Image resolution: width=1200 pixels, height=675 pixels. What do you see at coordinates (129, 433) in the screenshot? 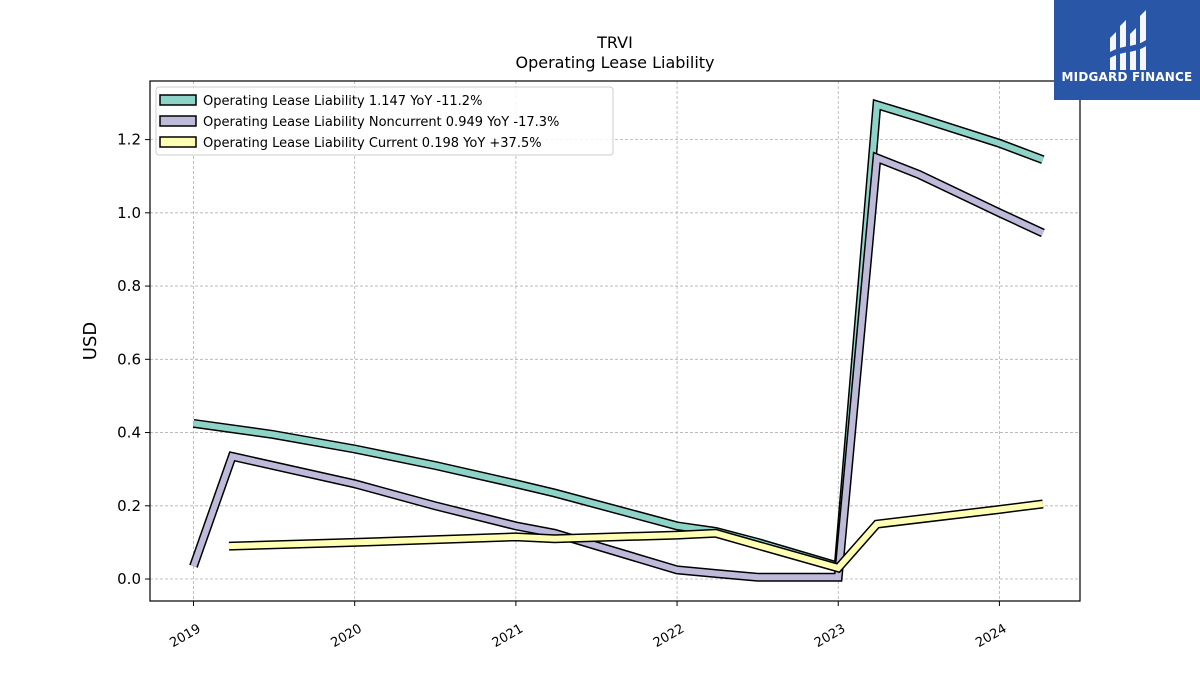
I see `y-tick-label: 0.4` at bounding box center [129, 433].